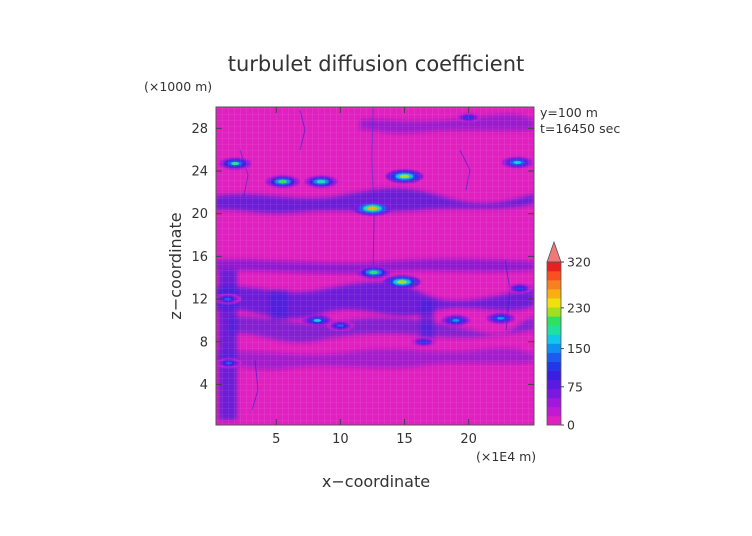 The width and height of the screenshot is (752, 536). I want to click on x-tick-label: 20, so click(468, 439).